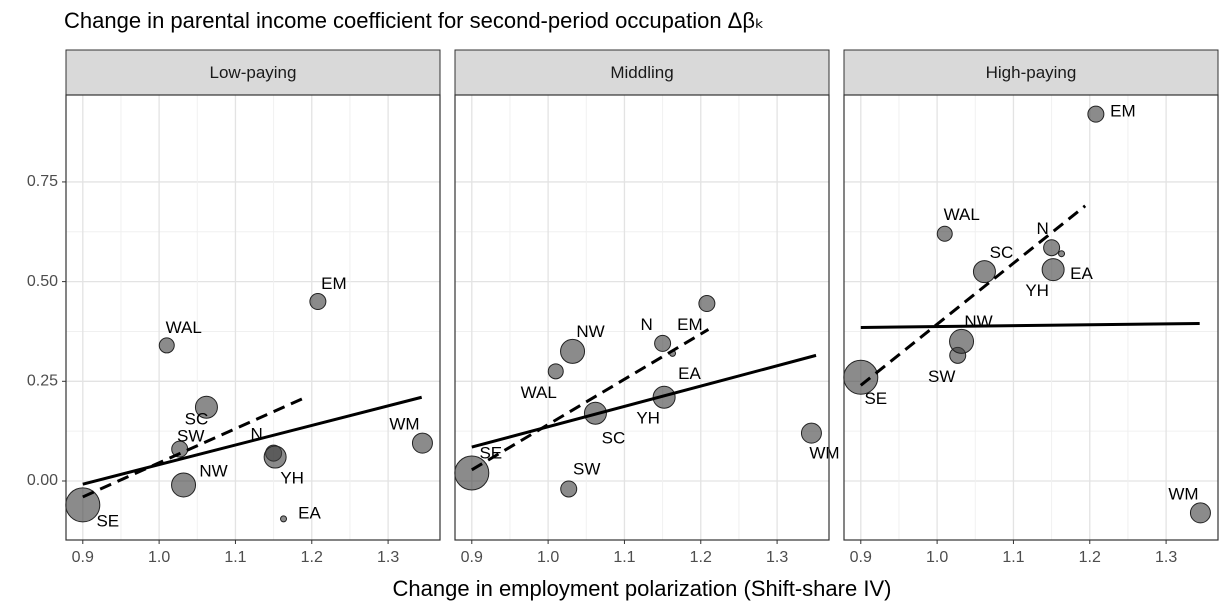 The image size is (1221, 609). I want to click on y-tick-label: 0.50, so click(42, 281).